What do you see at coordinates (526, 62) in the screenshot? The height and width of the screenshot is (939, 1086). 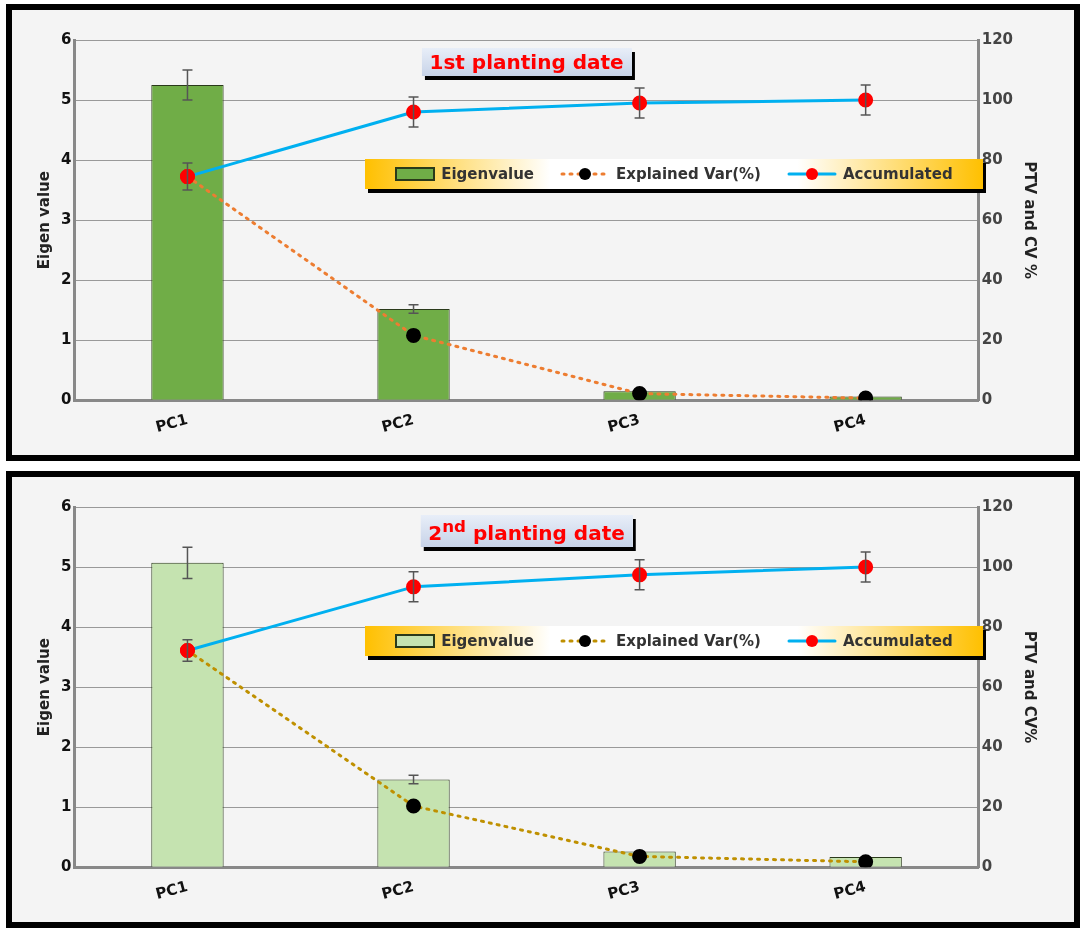 I see `text: 1st planting date` at bounding box center [526, 62].